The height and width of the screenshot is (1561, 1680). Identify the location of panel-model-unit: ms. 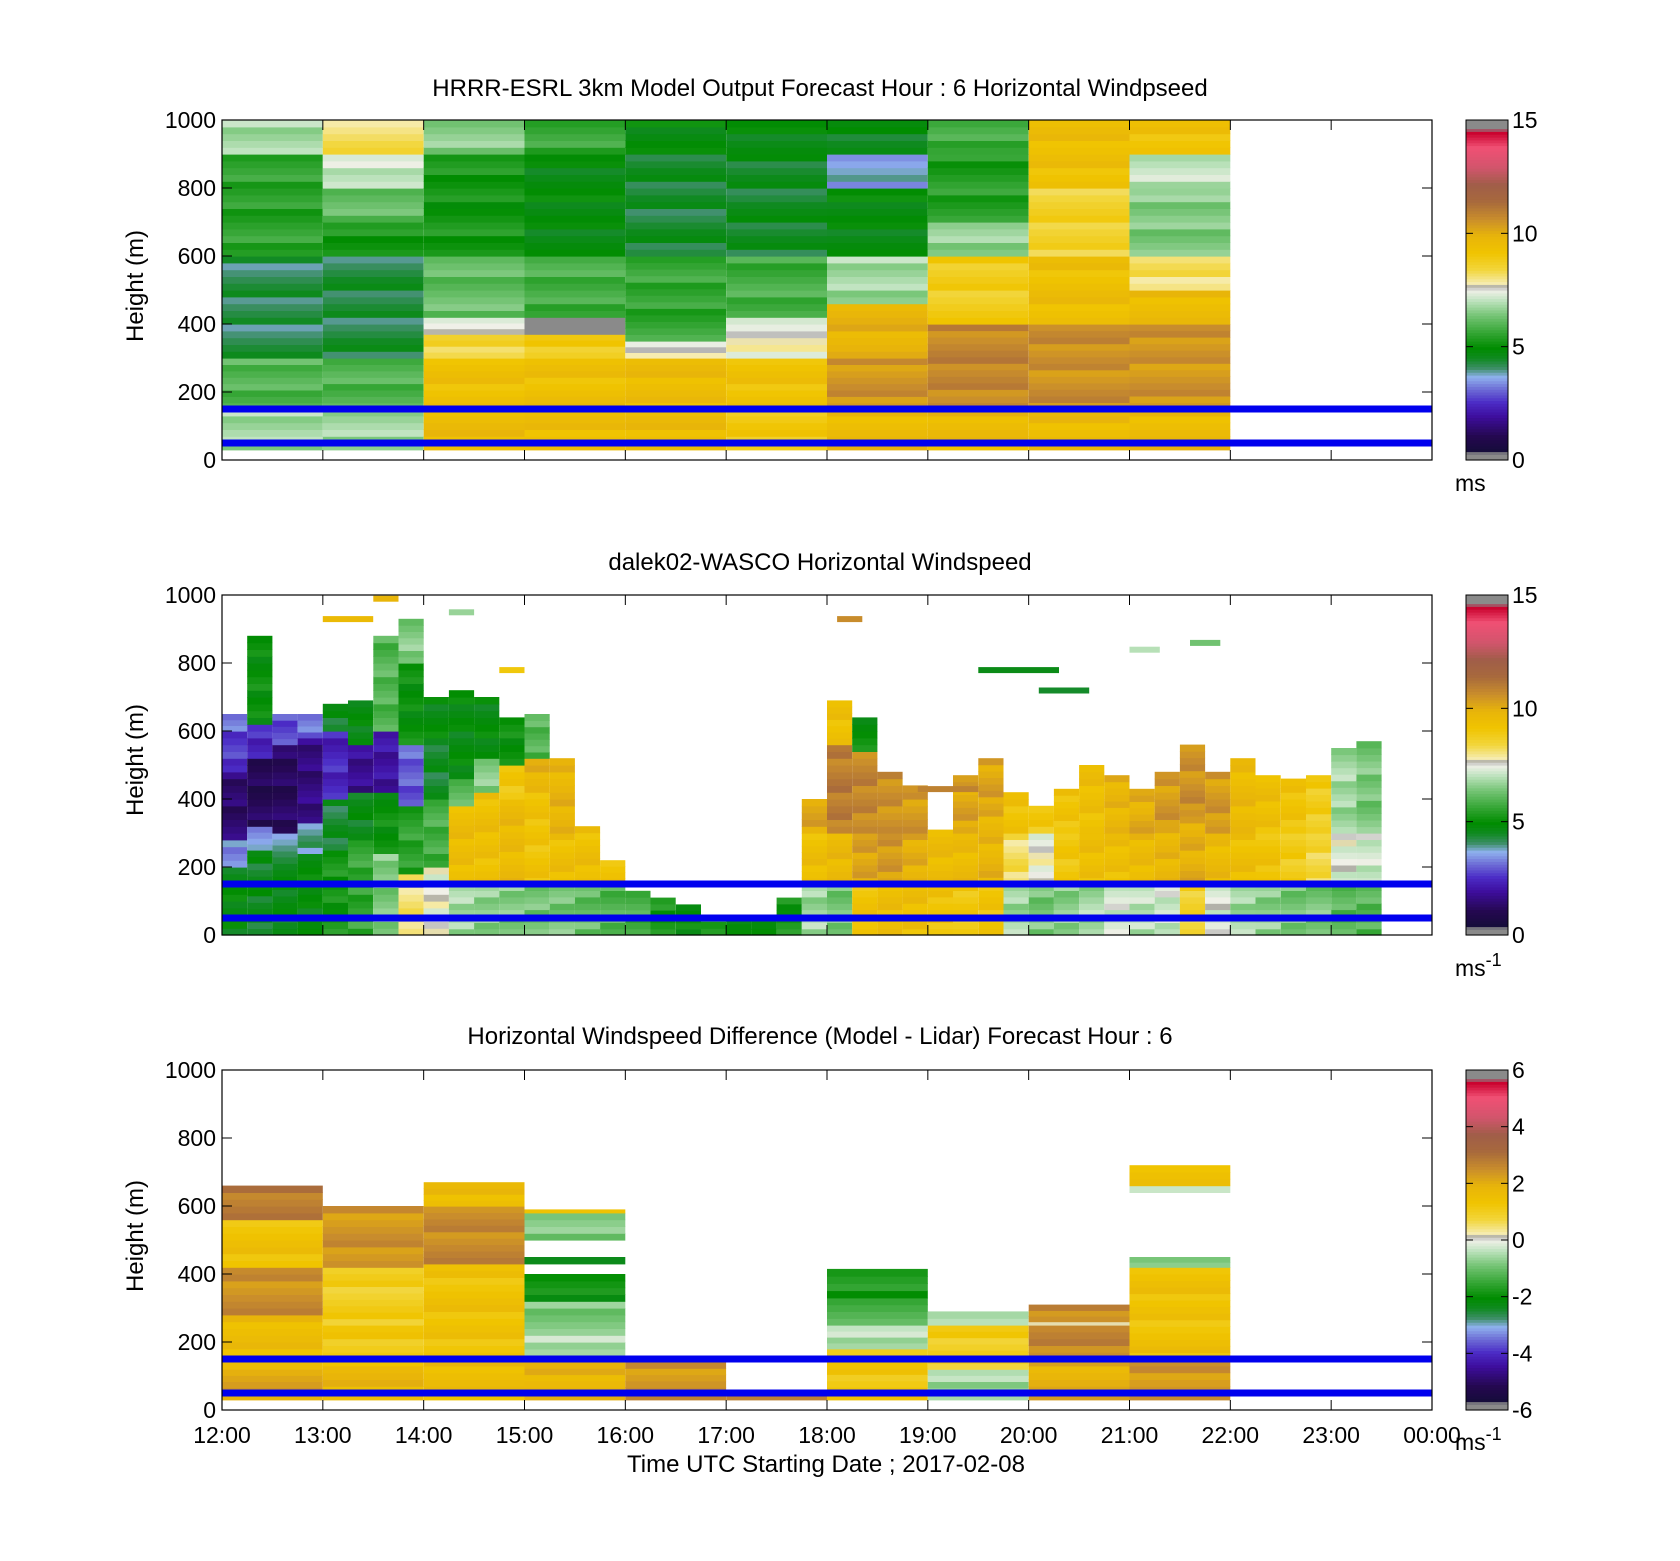
(1470, 483).